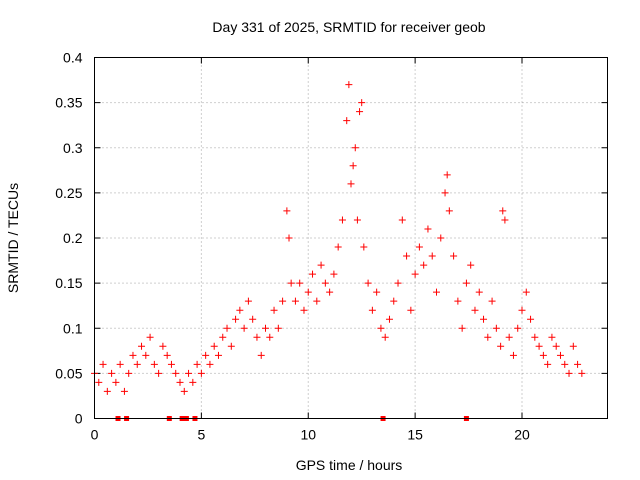  What do you see at coordinates (522, 435) in the screenshot?
I see `x-tick-label: 20` at bounding box center [522, 435].